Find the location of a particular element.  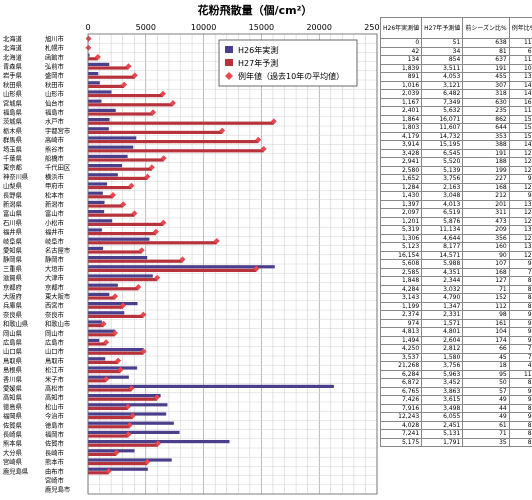

table-cell: 6,545 is located at coordinates (442, 153).